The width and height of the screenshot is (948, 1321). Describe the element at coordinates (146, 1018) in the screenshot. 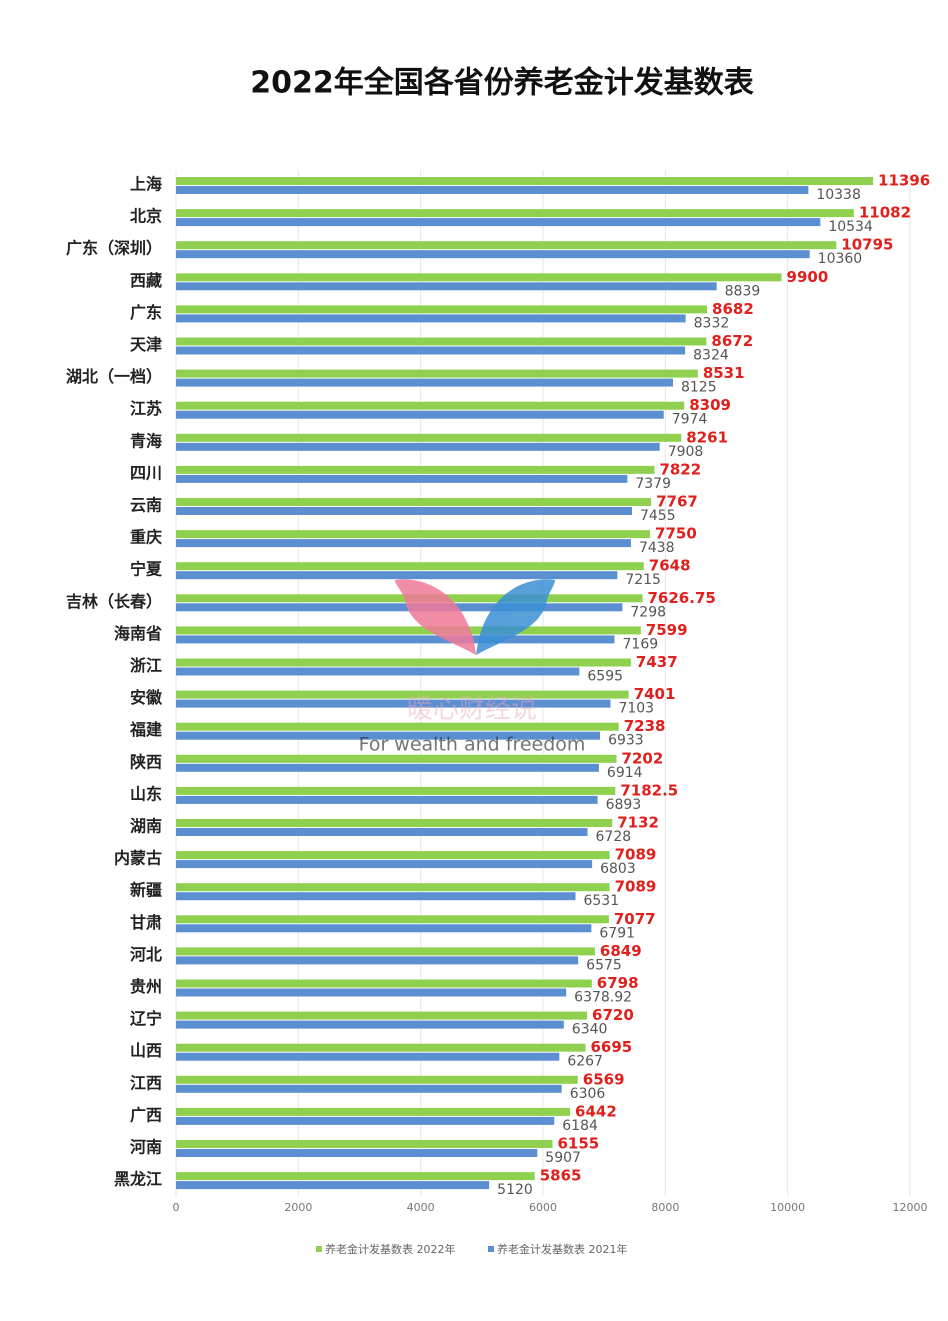

I see `category-label: 辽宁` at that location.